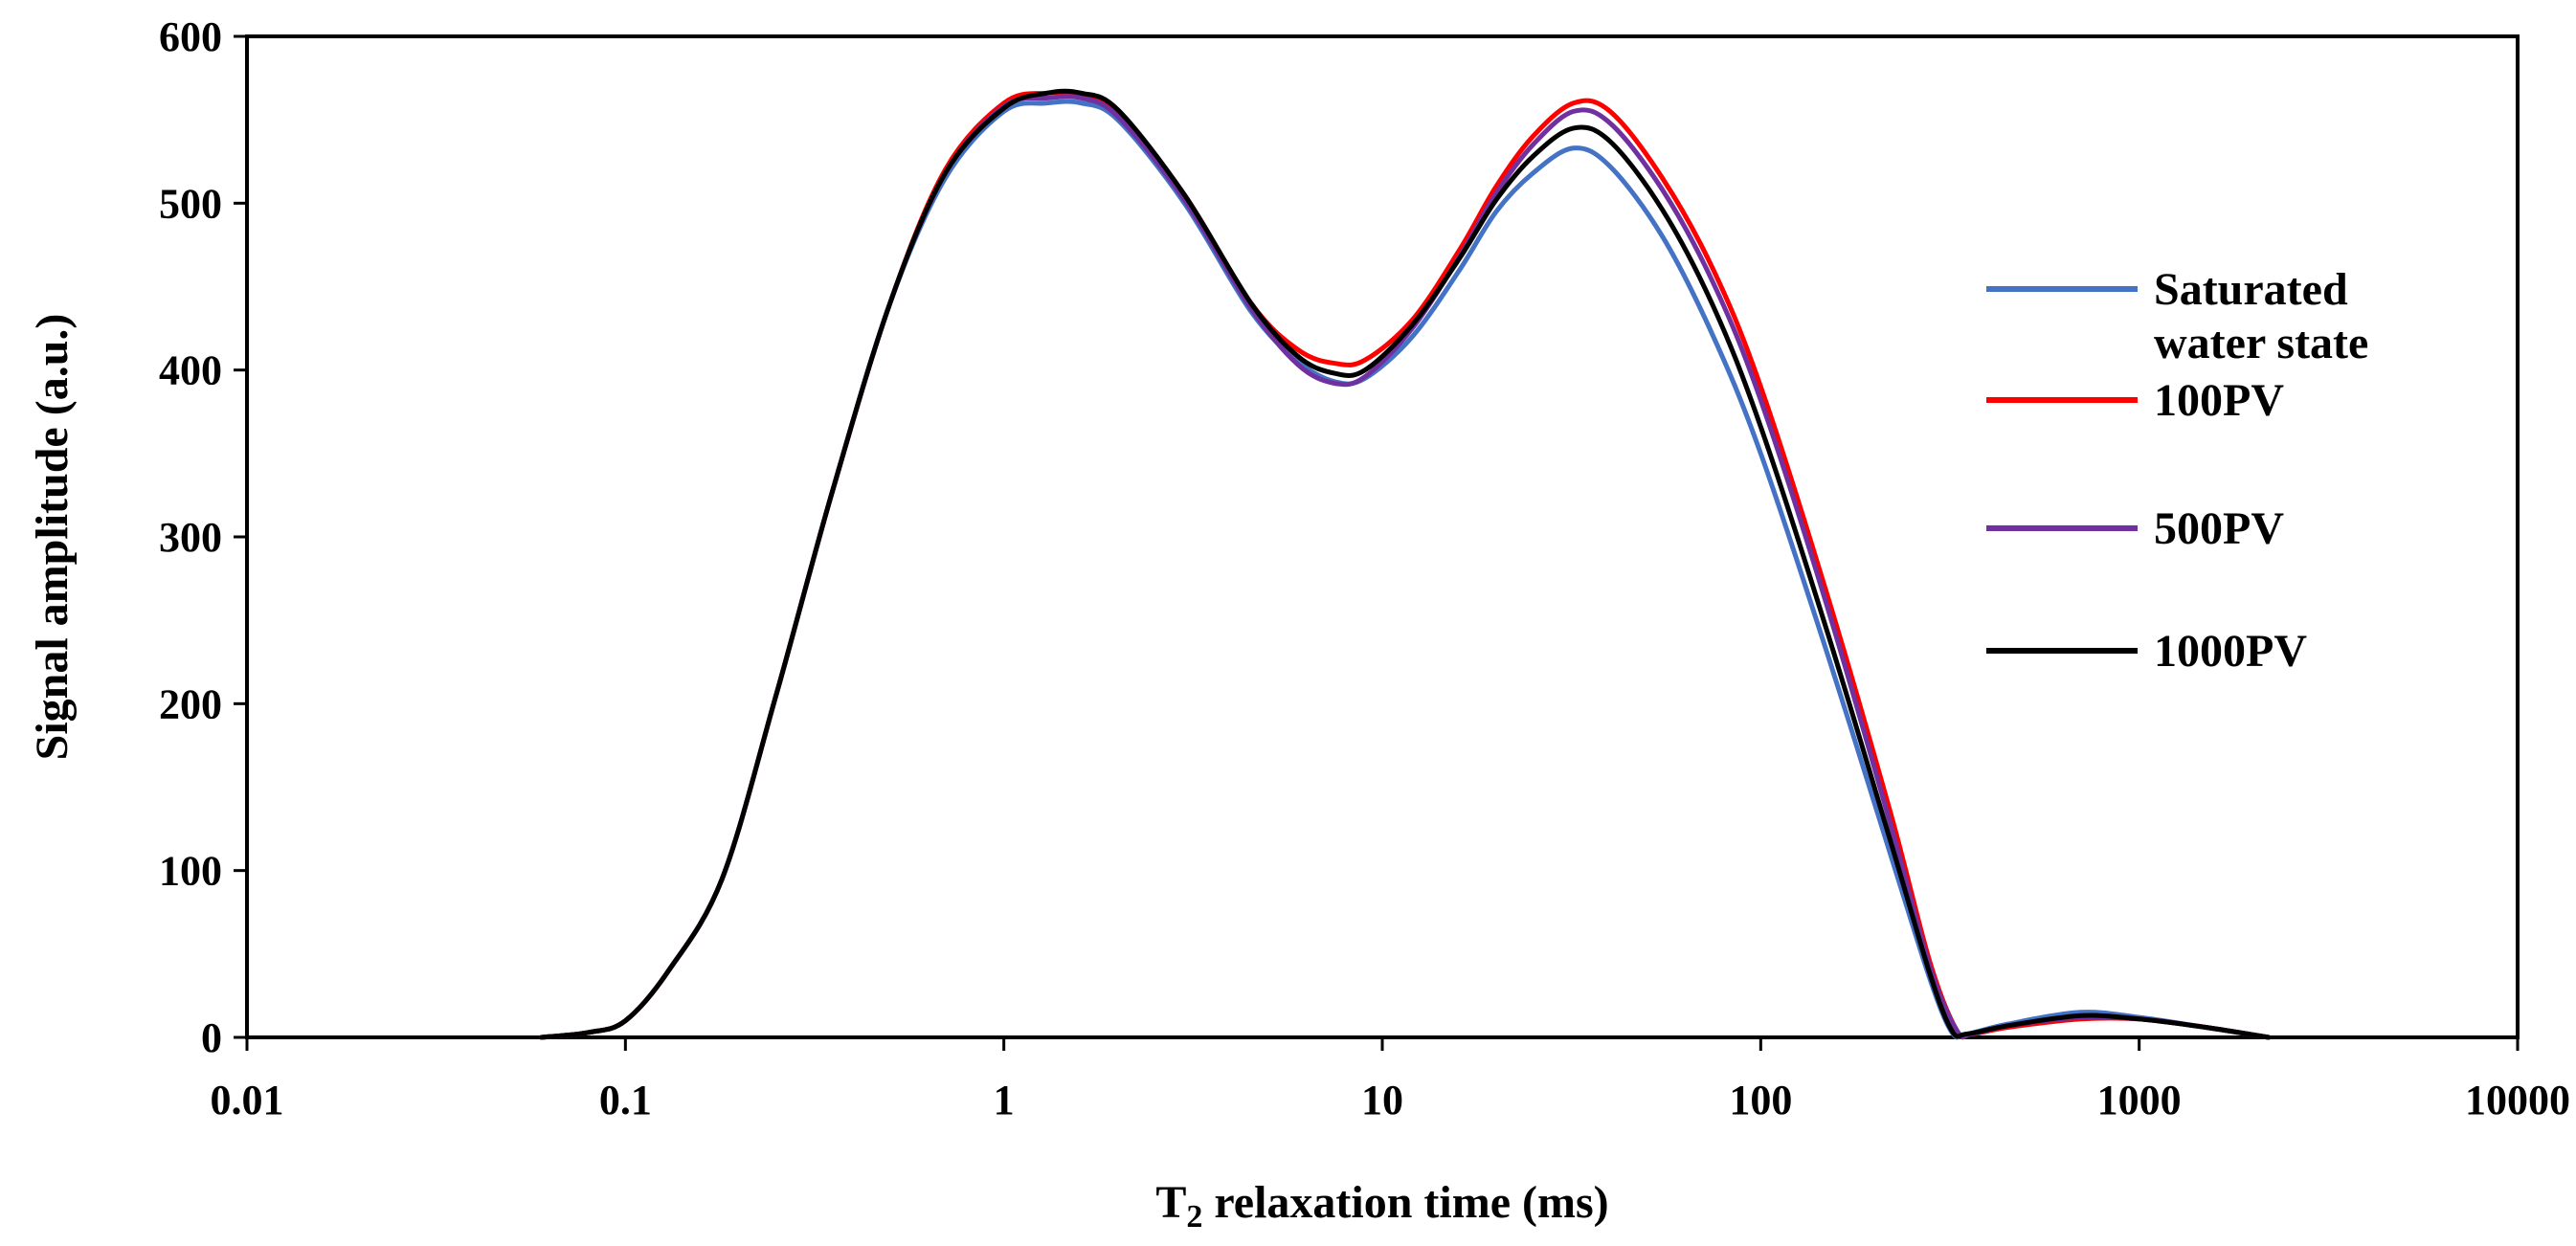 This screenshot has height=1246, width=2576. I want to click on x-tick-label: 1000, so click(2140, 1100).